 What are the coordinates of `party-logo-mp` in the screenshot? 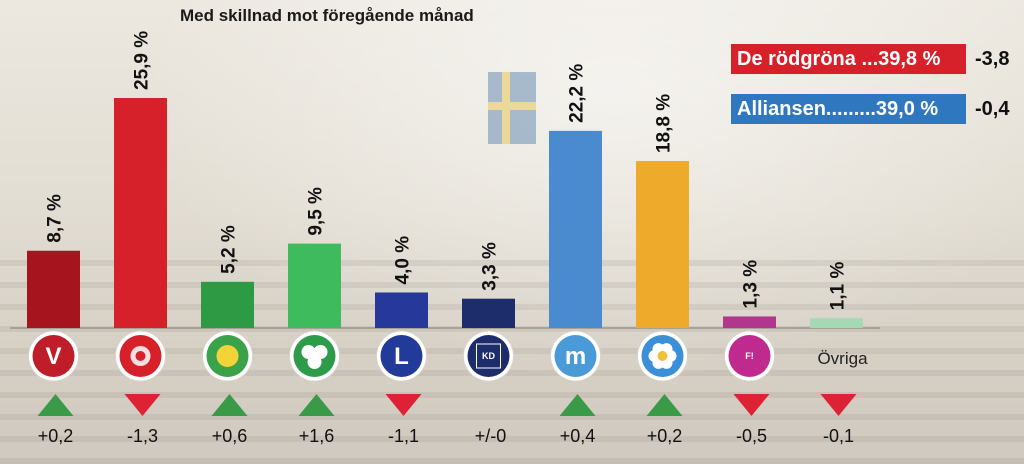 It's located at (227, 356).